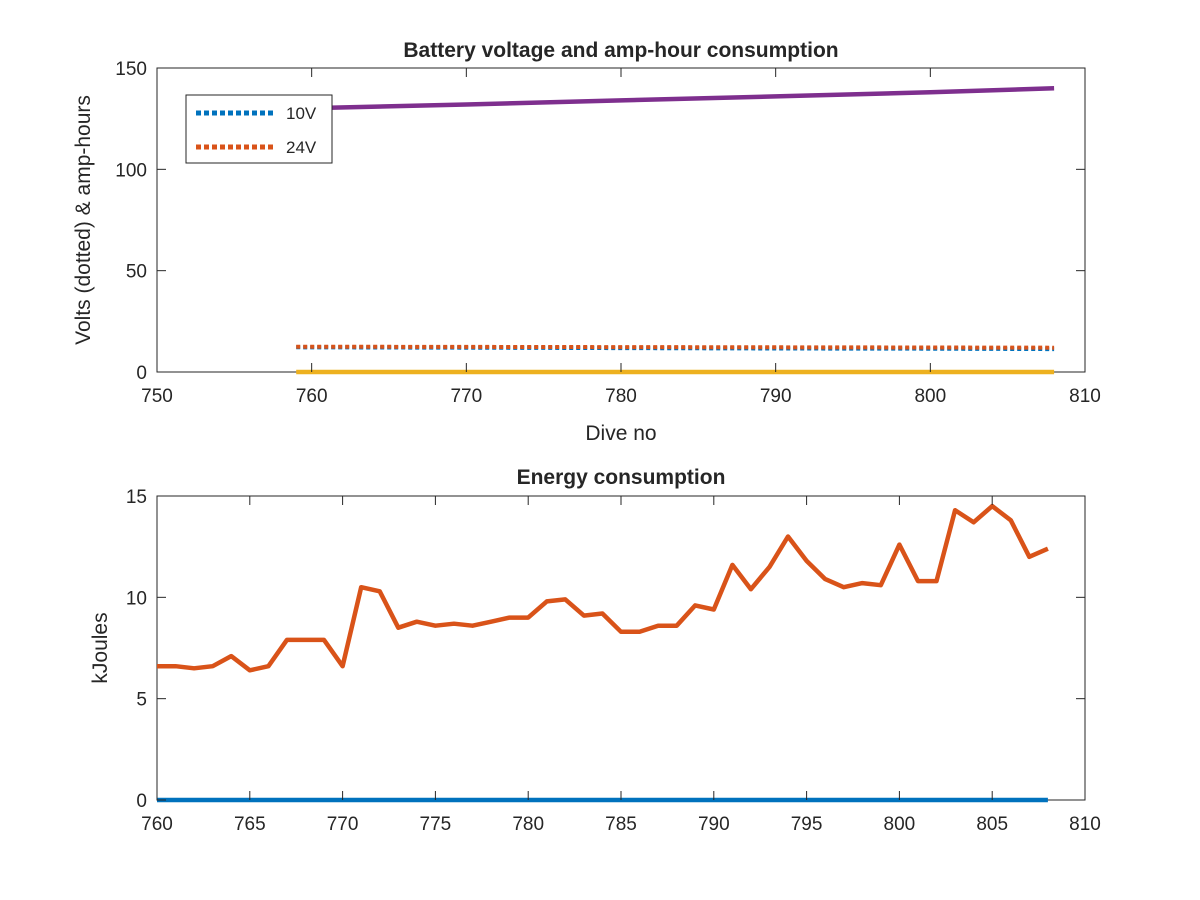 This screenshot has width=1200, height=900. What do you see at coordinates (992, 824) in the screenshot?
I see `x-tick-label: 805` at bounding box center [992, 824].